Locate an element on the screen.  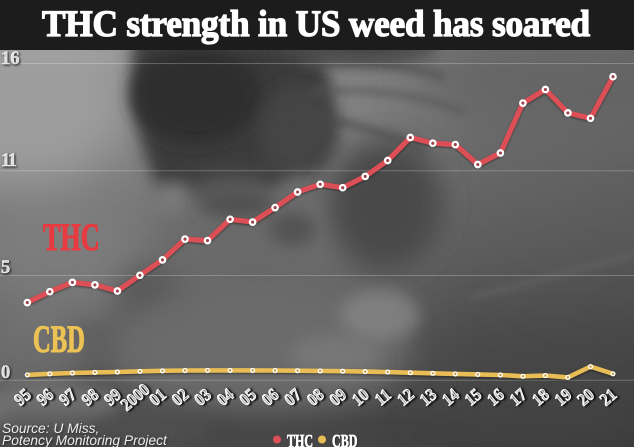
svg-text: 19 is located at coordinates (563, 396).